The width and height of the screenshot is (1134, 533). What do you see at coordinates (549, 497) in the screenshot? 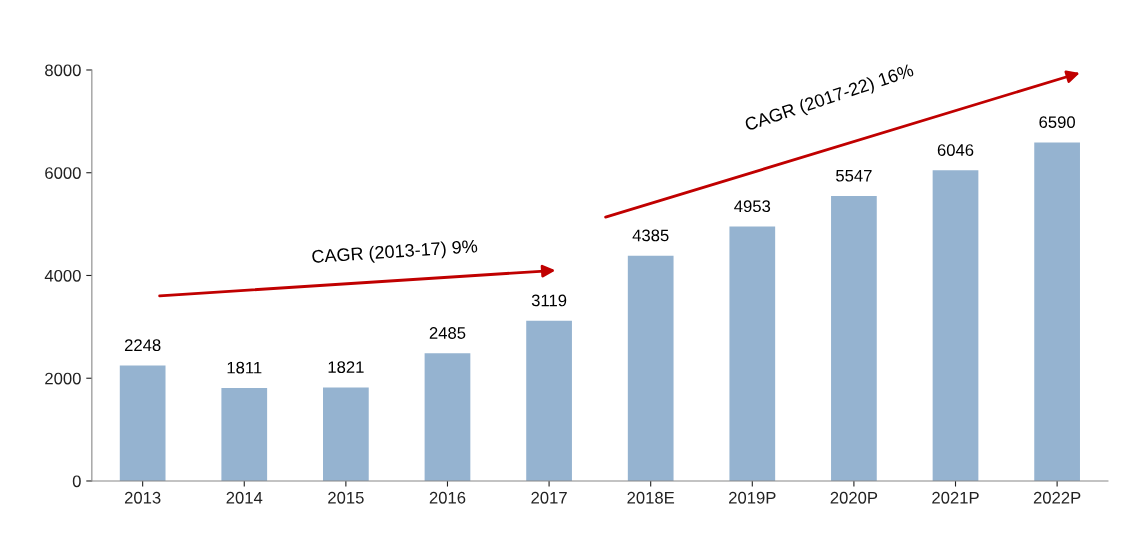
I see `x-tick-label: 2017` at bounding box center [549, 497].